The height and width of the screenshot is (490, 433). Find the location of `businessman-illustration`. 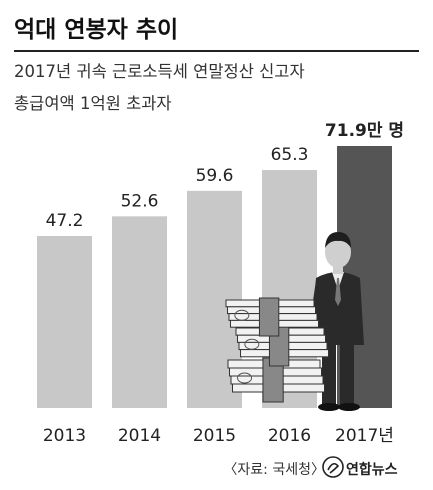

businessman-illustration is located at coordinates (294, 321).